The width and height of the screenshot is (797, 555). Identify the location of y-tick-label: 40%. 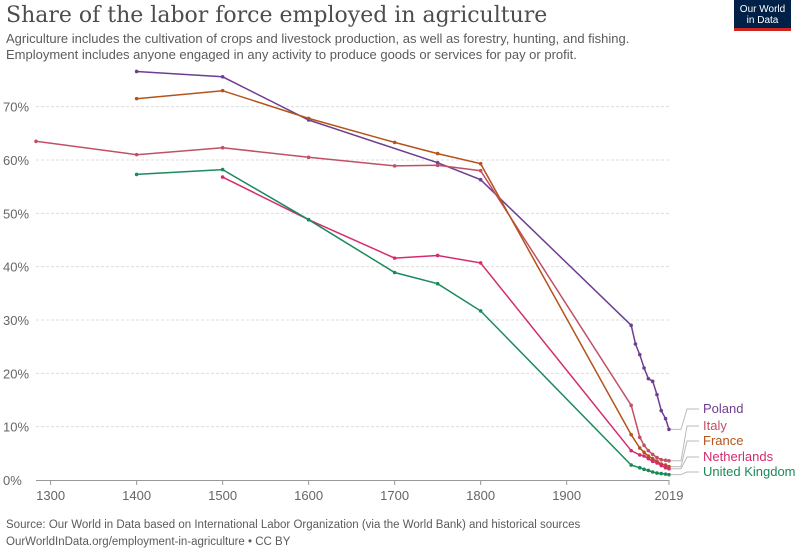
(16, 267).